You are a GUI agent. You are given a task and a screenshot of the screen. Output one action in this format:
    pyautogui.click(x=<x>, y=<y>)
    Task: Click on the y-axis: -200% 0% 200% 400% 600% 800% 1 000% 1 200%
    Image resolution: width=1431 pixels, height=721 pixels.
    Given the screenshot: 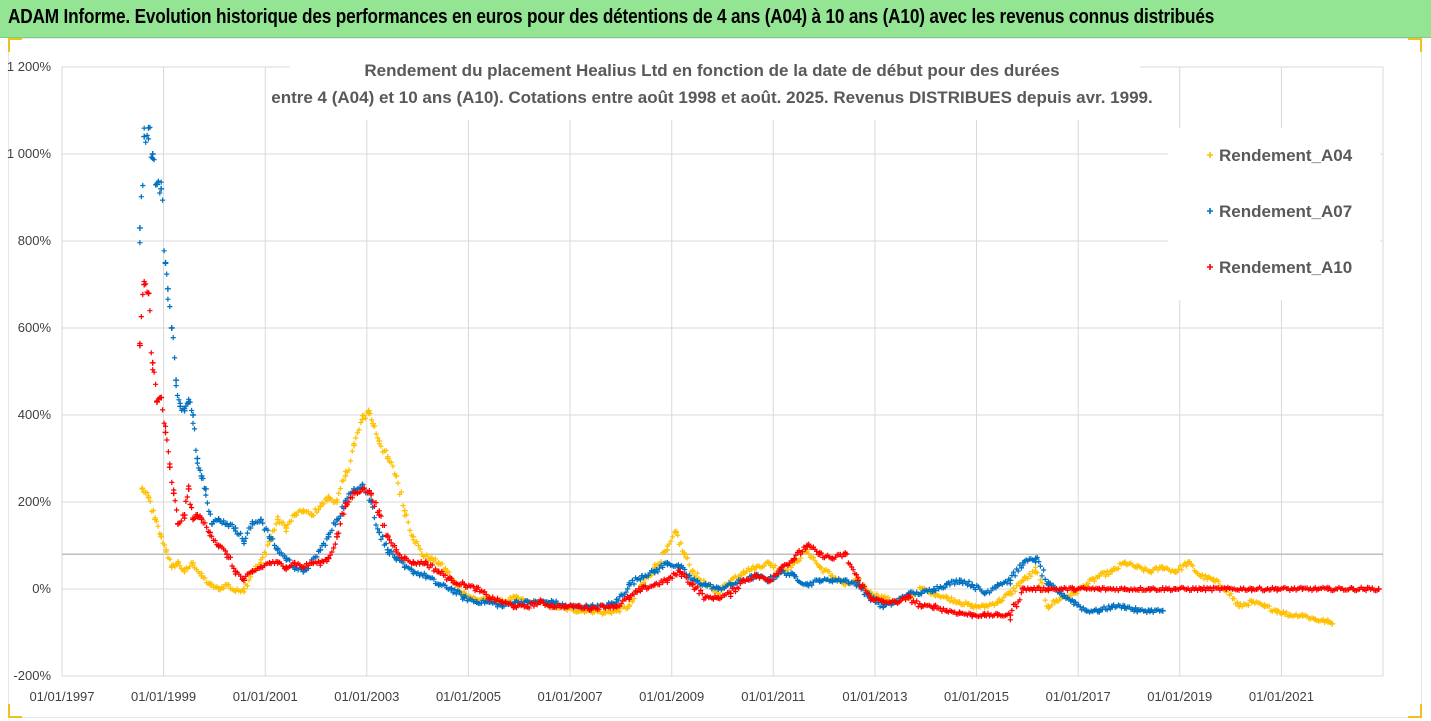 What is the action you would take?
    pyautogui.click(x=29, y=371)
    